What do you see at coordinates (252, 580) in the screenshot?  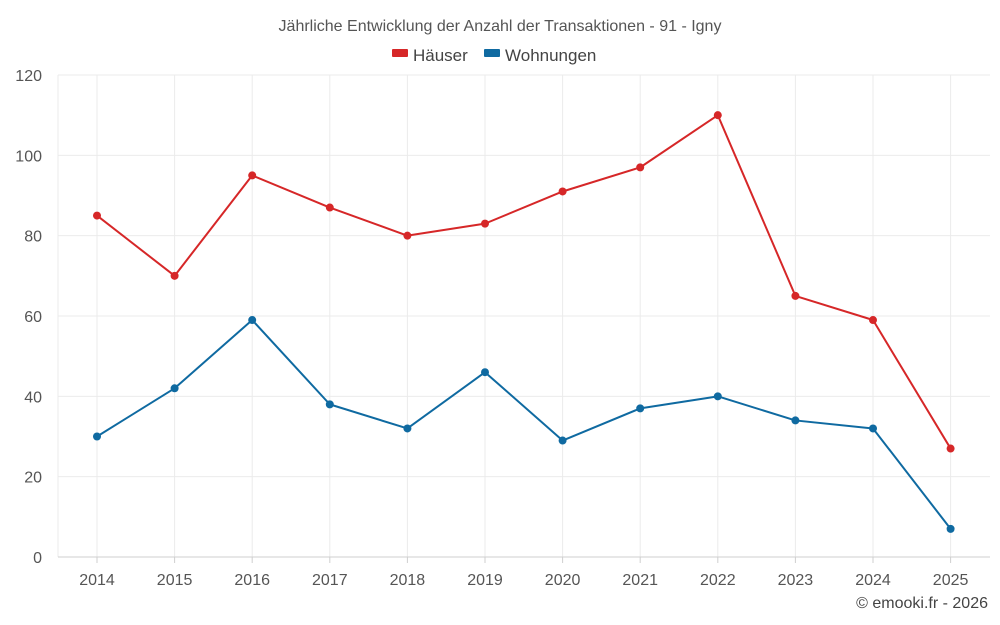 I see `x-tick-label: 2016` at bounding box center [252, 580].